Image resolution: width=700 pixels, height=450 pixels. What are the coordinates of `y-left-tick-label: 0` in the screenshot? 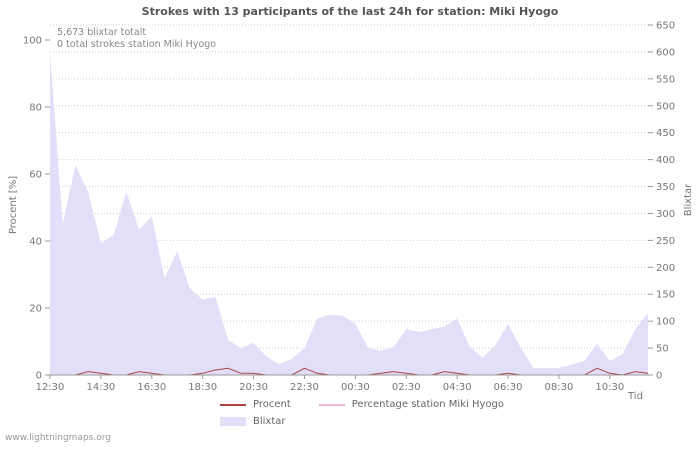 It's located at (39, 376).